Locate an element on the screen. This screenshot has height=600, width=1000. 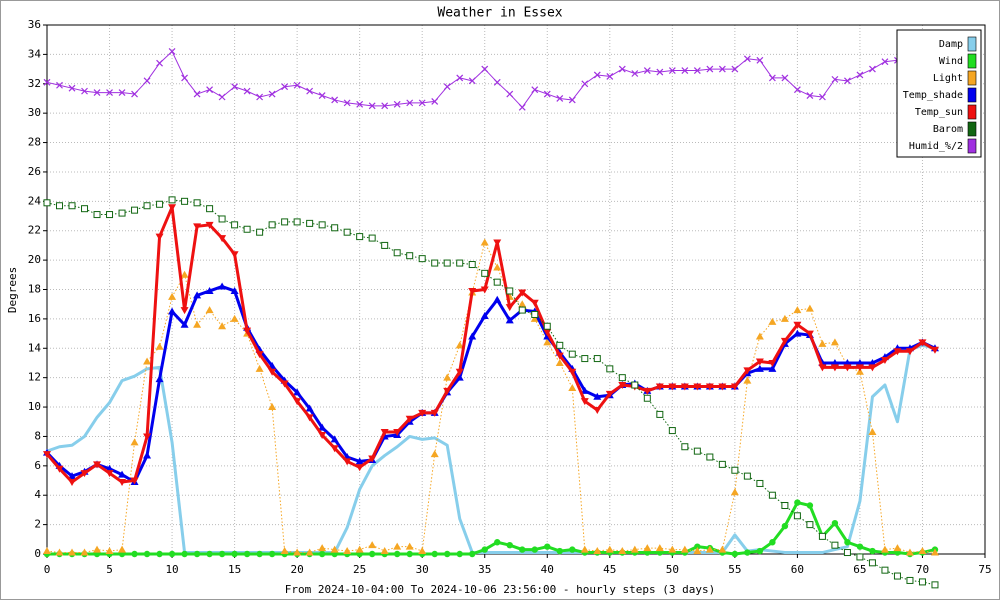
y-tick-label: 0 is located at coordinates (37, 553).